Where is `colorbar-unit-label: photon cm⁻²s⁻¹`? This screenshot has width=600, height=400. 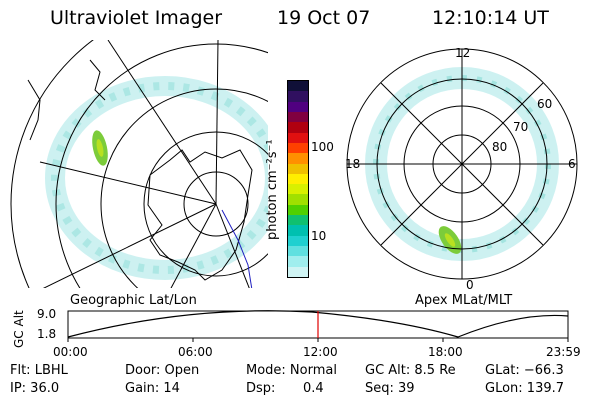 colorbar-unit-label: photon cm⁻²s⁻¹ is located at coordinates (272, 189).